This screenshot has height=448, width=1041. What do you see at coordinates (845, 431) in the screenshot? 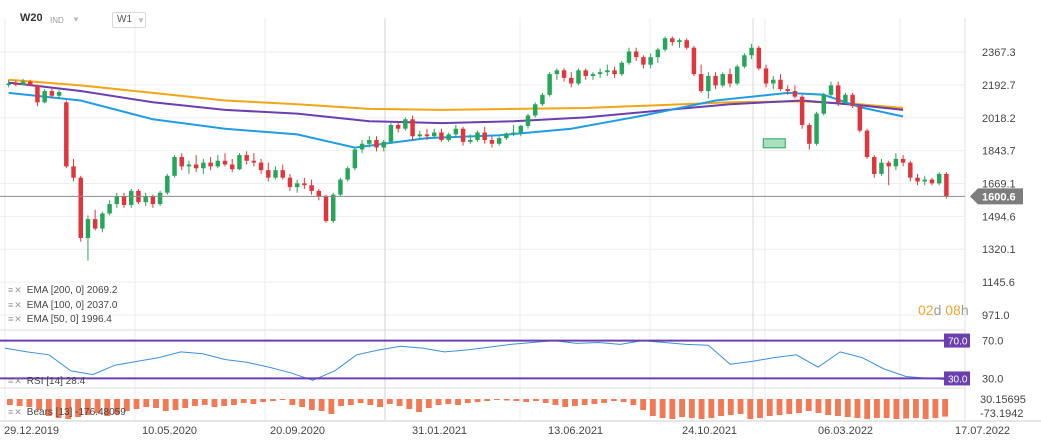
I see `x-tick-label: 06.03.2022` at bounding box center [845, 431].